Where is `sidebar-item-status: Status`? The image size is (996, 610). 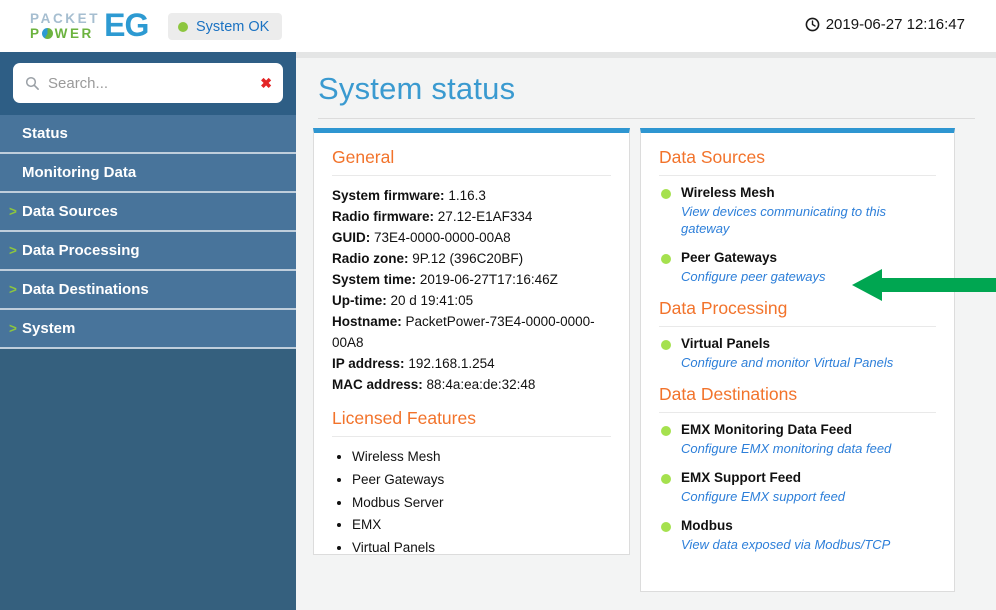 sidebar-item-status: Status is located at coordinates (148, 134).